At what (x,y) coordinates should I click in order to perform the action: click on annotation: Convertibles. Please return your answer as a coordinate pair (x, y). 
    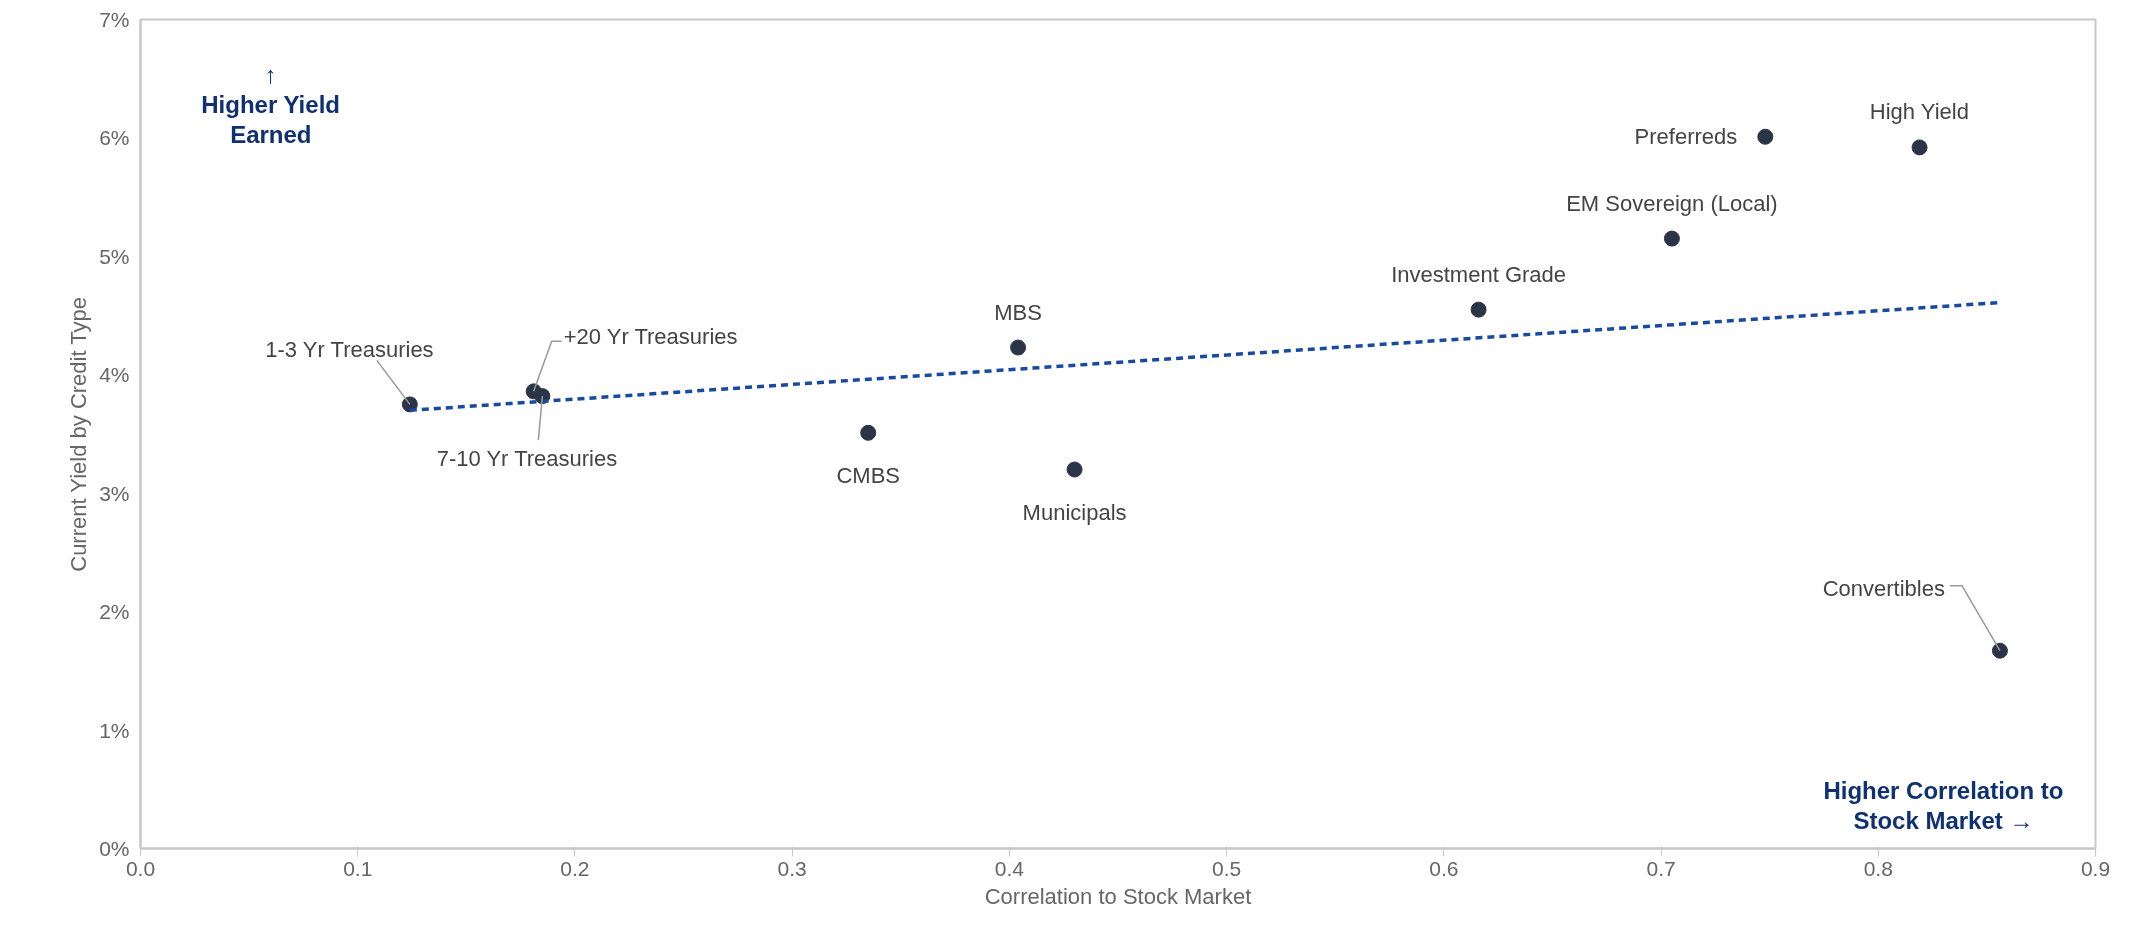
    Looking at the image, I should click on (1883, 588).